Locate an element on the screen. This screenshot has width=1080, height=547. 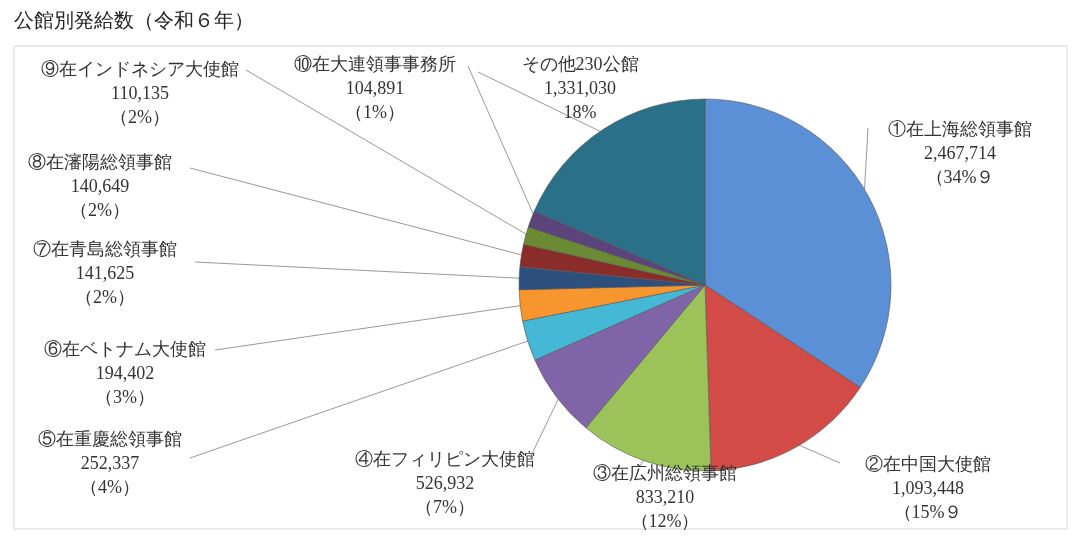
slice-label: ⑥在ベトナム大使館 is located at coordinates (125, 349).